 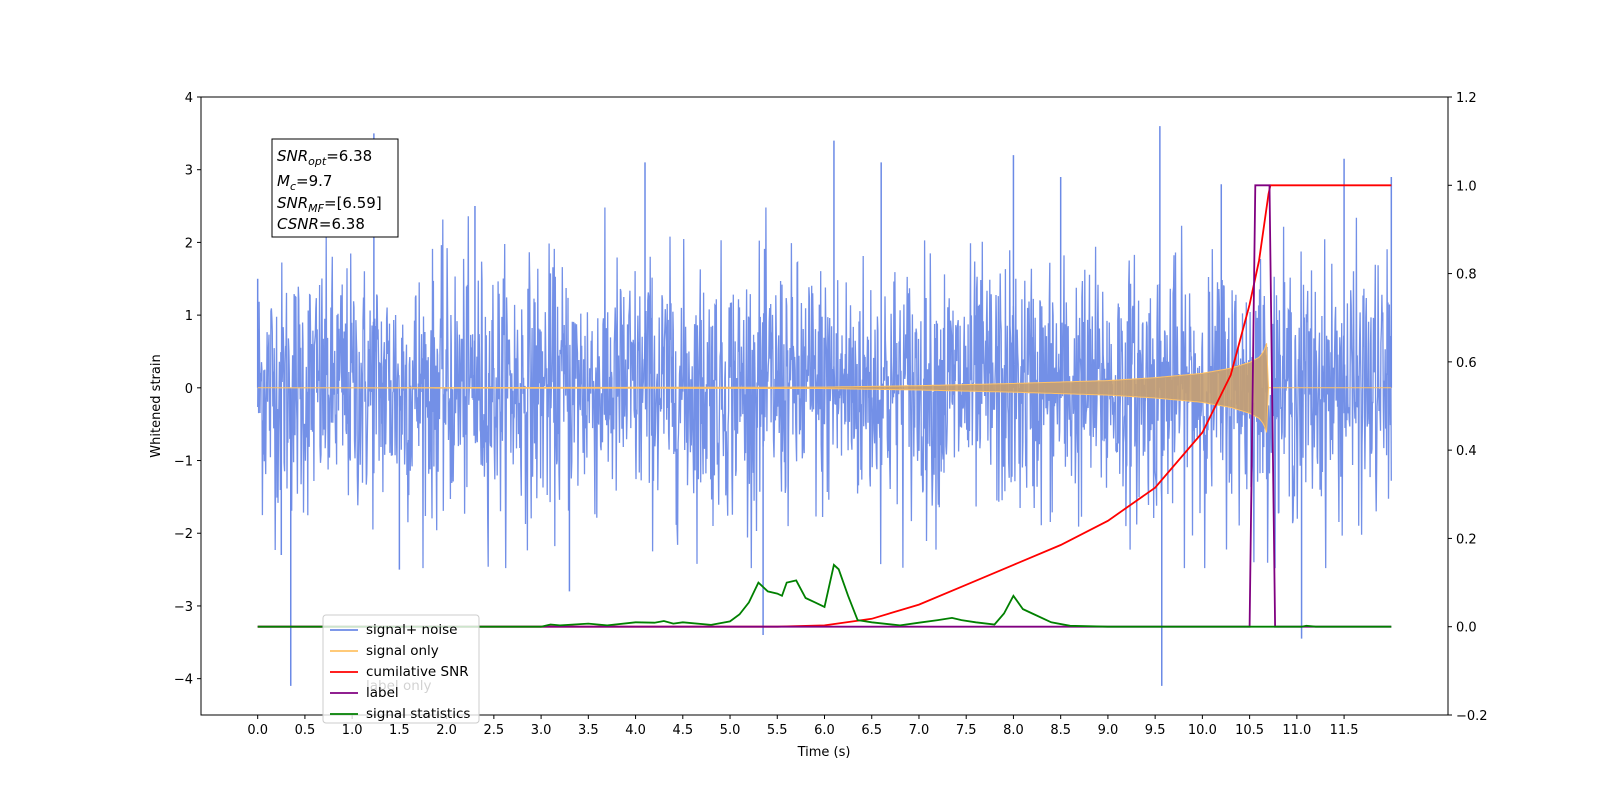 I want to click on y-left-tick-label: −3, so click(x=183, y=607).